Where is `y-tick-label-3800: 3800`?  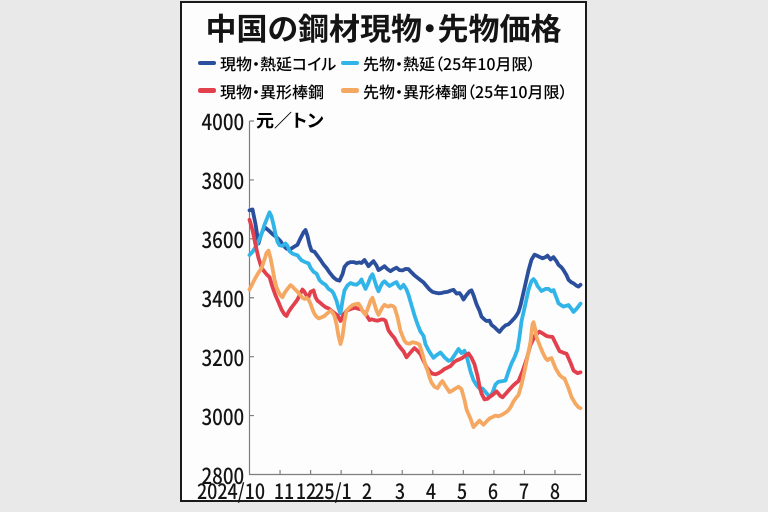
y-tick-label-3800: 3800 is located at coordinates (223, 179).